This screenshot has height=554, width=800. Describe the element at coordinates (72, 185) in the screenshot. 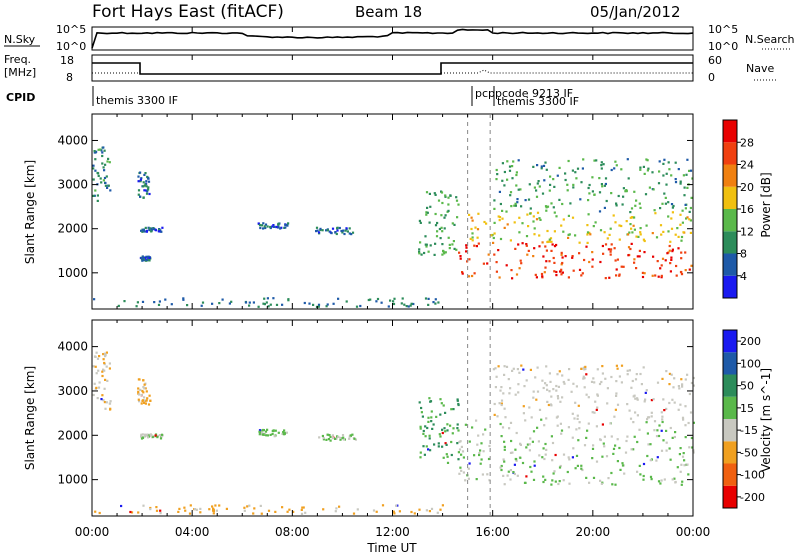

I see `y-tick-label: 3000` at that location.